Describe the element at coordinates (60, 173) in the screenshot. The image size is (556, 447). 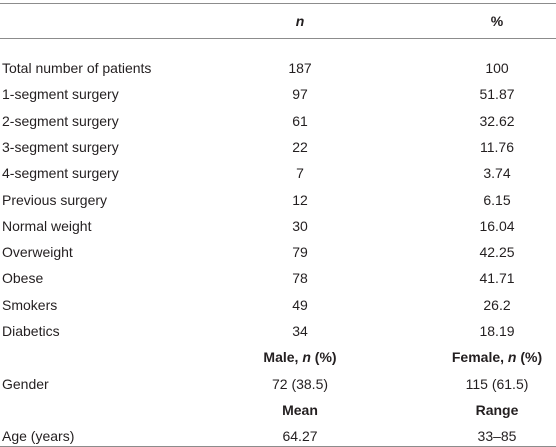
I see `row-label: 4-segment surgery` at that location.